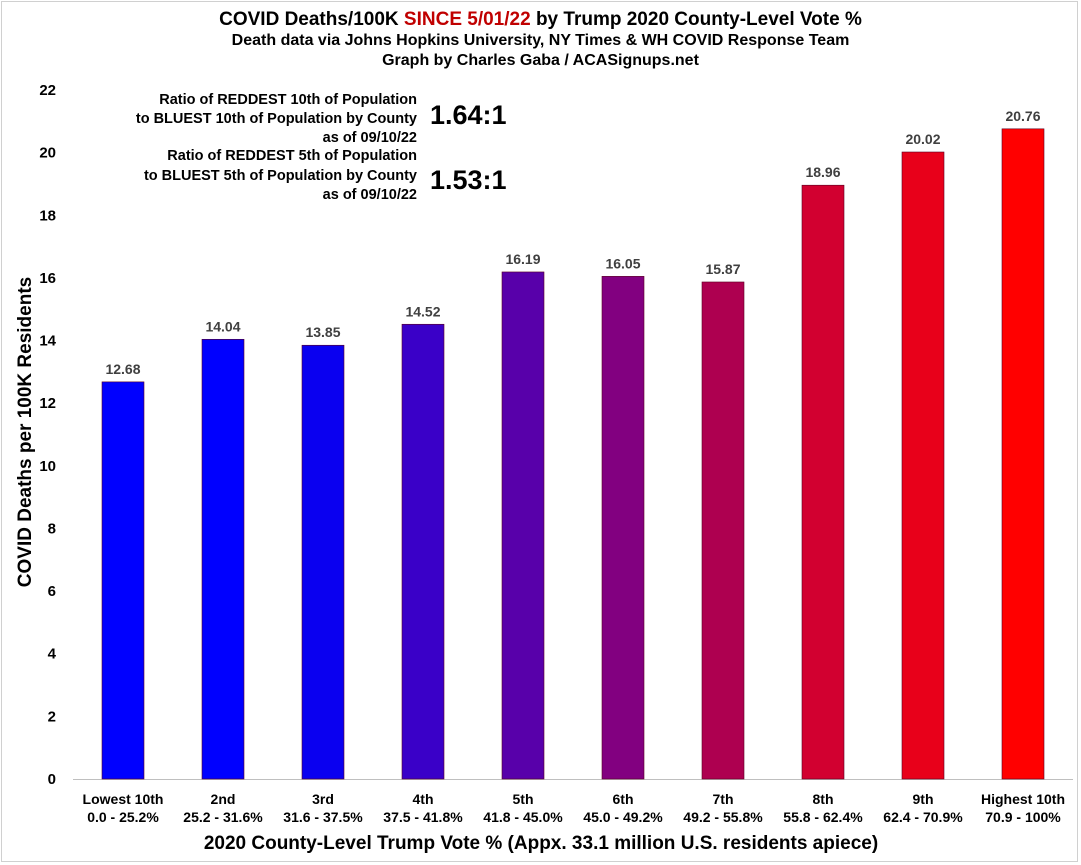  What do you see at coordinates (423, 817) in the screenshot?
I see `category-range-label: 37.5 - 41.8%` at bounding box center [423, 817].